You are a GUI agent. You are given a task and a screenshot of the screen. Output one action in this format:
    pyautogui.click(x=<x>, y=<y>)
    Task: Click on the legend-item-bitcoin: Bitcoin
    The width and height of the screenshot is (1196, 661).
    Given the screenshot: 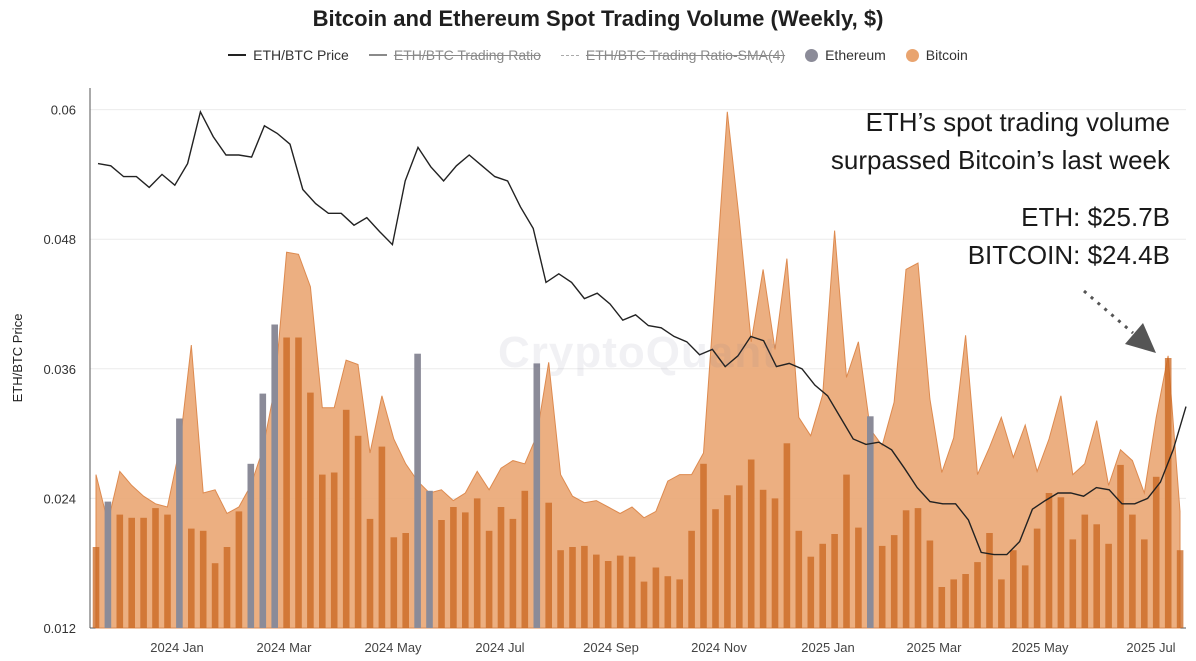 What is the action you would take?
    pyautogui.click(x=936, y=55)
    